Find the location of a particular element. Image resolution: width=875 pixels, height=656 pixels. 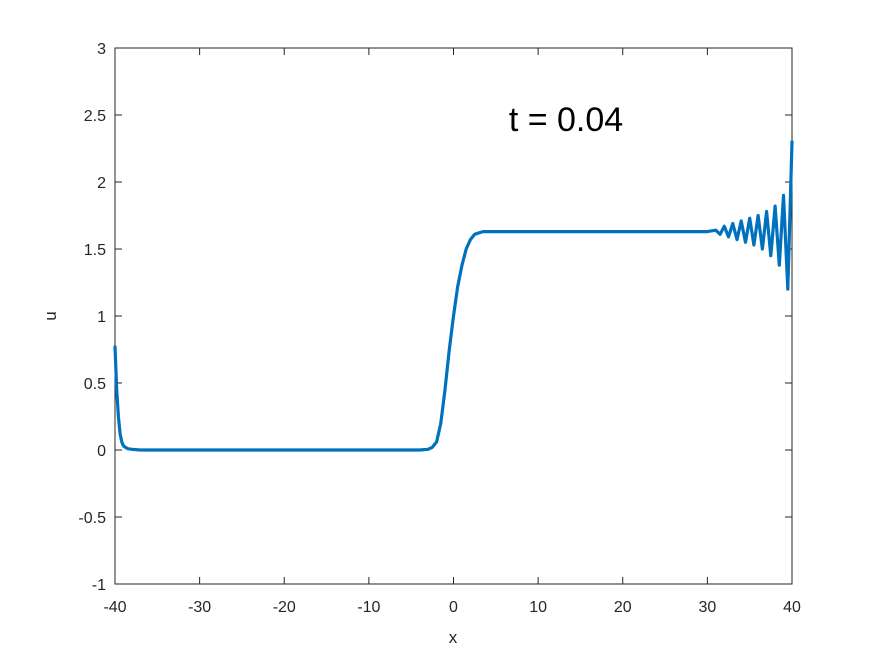

x-tick-label: 30 is located at coordinates (707, 607).